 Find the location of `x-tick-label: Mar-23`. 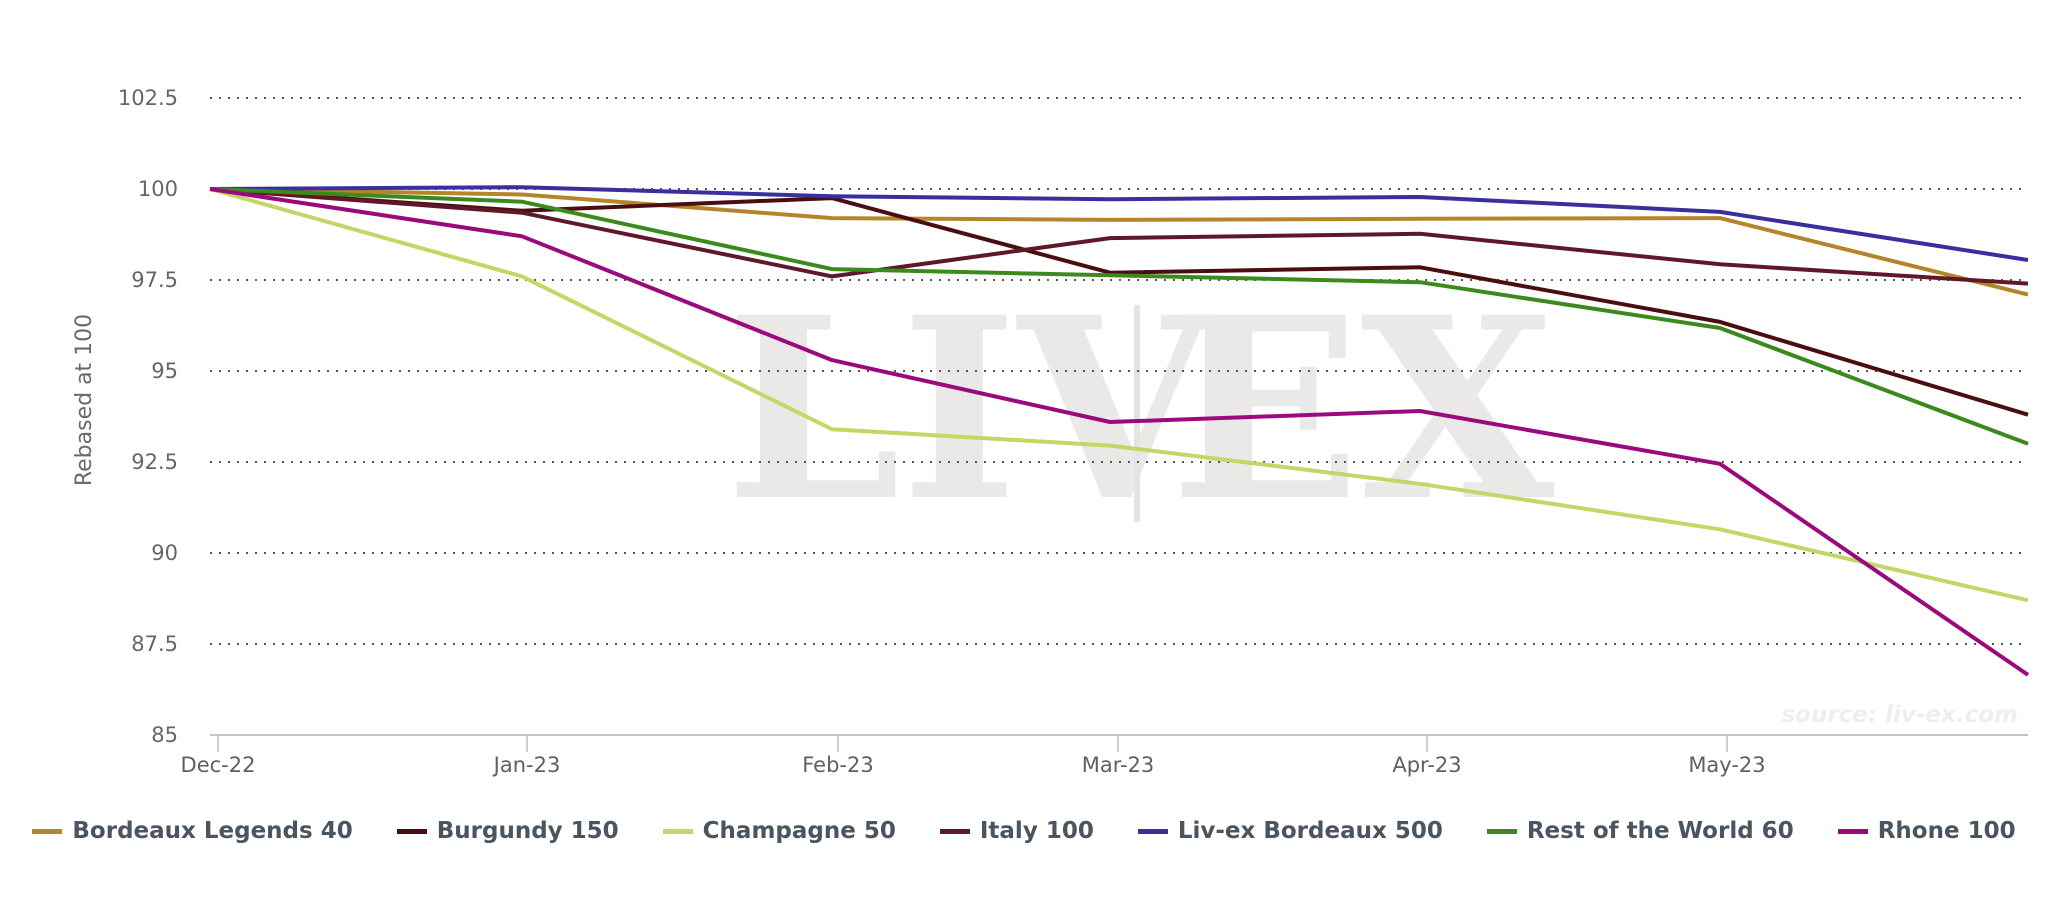

x-tick-label: Mar-23 is located at coordinates (1118, 765).